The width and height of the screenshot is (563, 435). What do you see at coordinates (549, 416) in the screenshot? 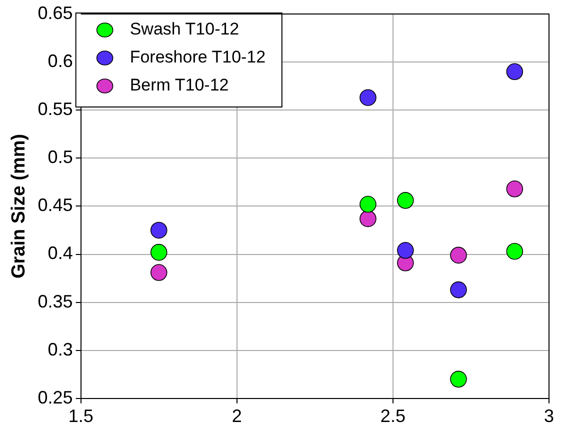
I see `x-tick-label: 3` at bounding box center [549, 416].